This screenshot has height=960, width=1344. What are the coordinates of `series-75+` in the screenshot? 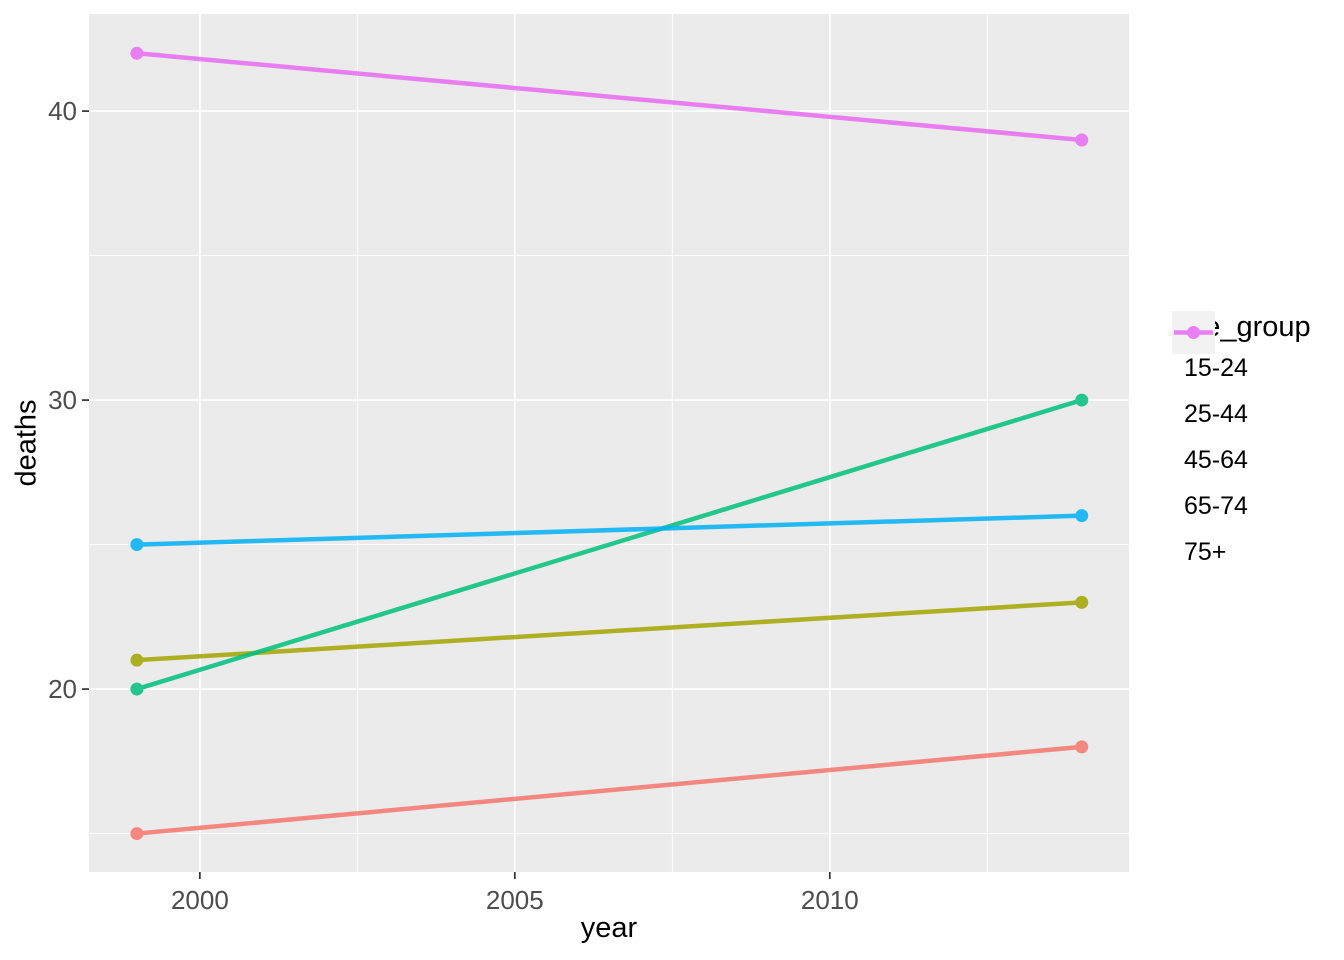 It's located at (609, 96).